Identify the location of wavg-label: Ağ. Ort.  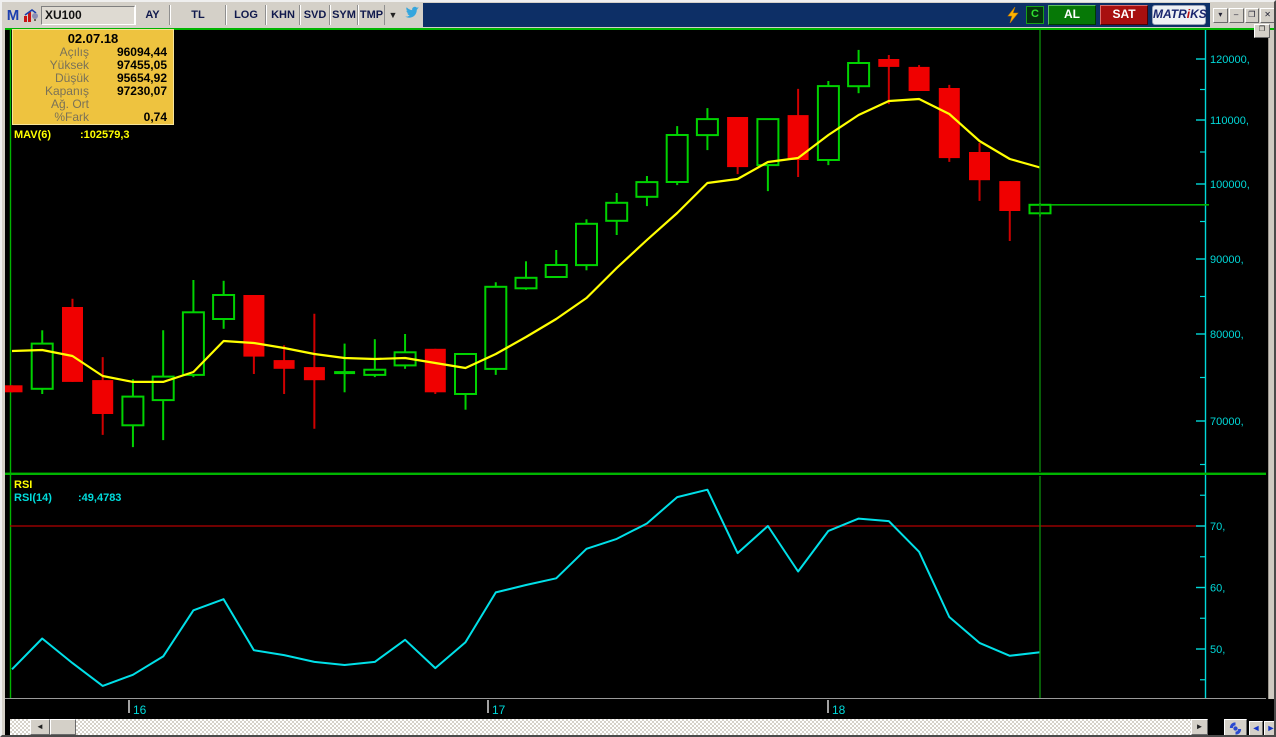
(69, 104).